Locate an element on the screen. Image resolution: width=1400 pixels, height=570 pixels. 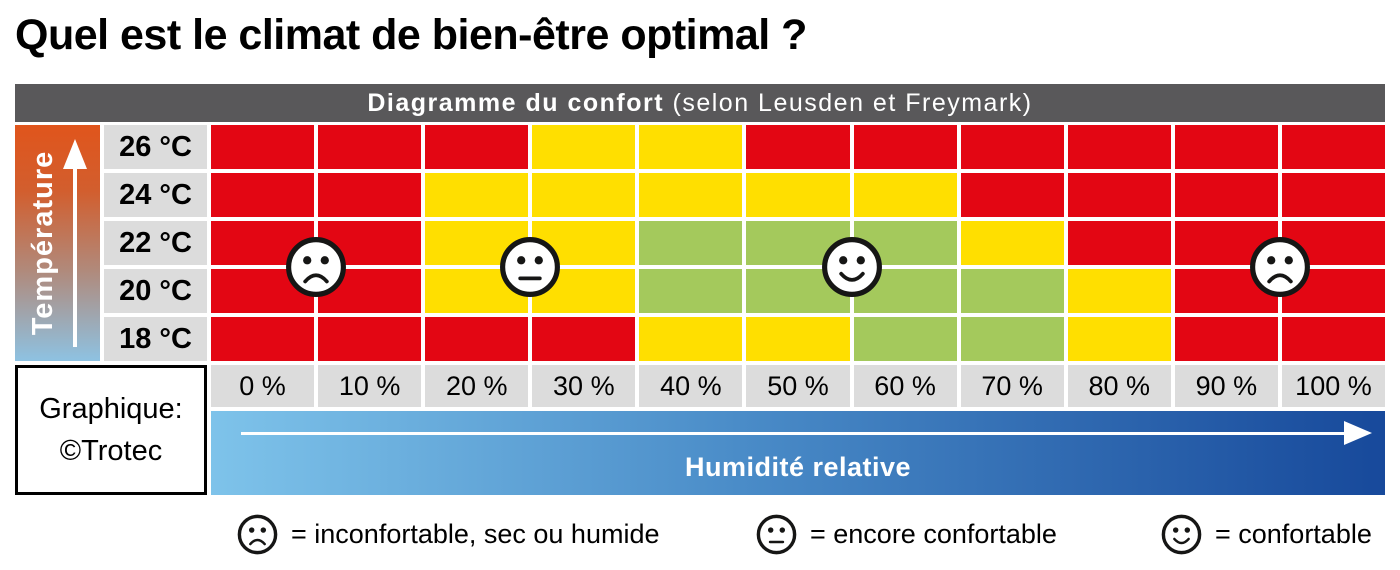
humidity-axis-bar: Humidité relative is located at coordinates (798, 453).